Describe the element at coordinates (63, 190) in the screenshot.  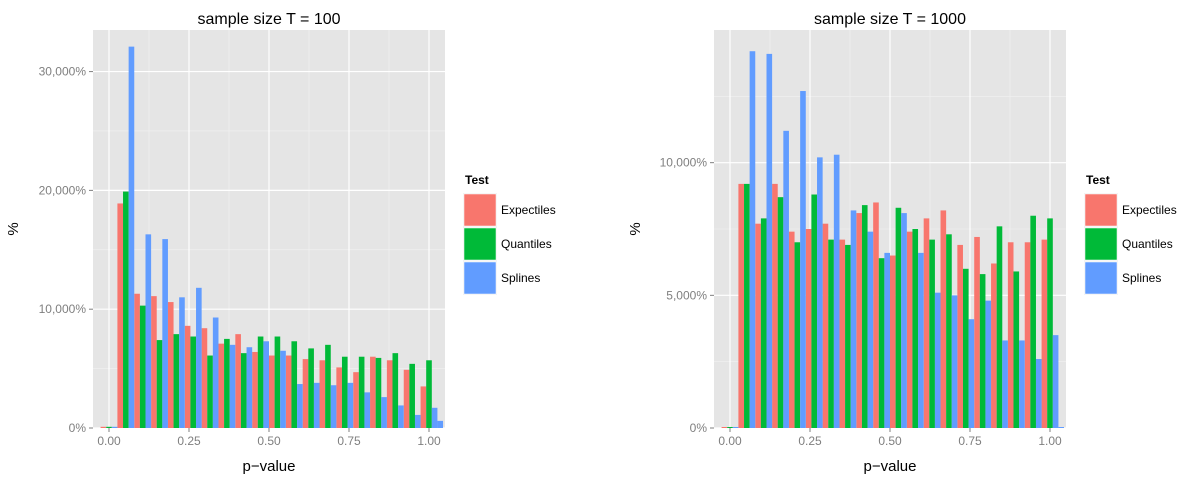
I see `y-tick-label: 20,000%` at that location.